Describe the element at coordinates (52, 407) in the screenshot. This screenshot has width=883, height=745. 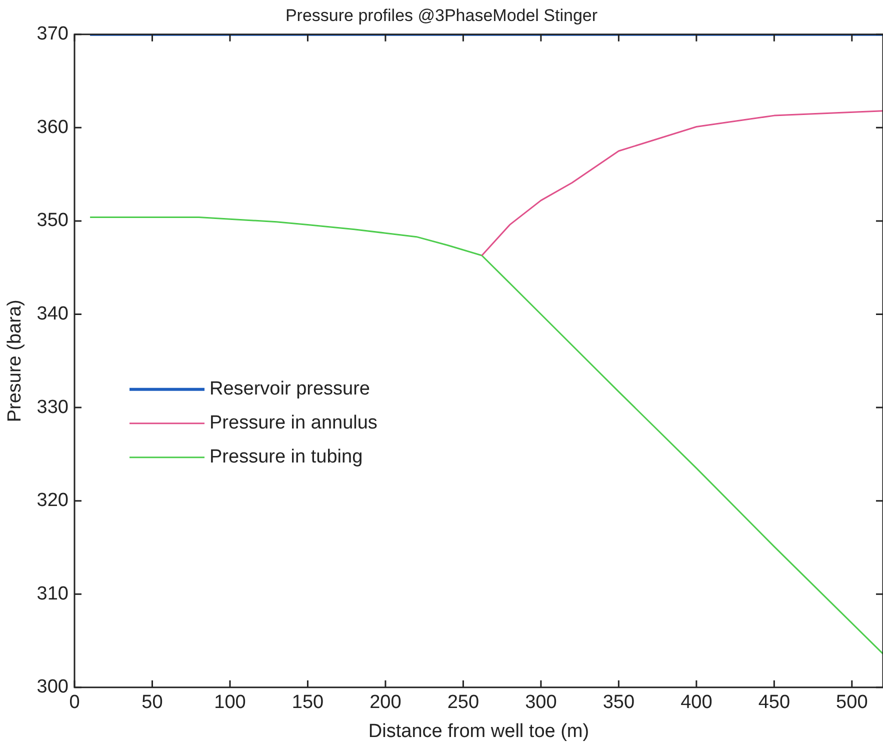
I see `y-tick-label: 330` at that location.